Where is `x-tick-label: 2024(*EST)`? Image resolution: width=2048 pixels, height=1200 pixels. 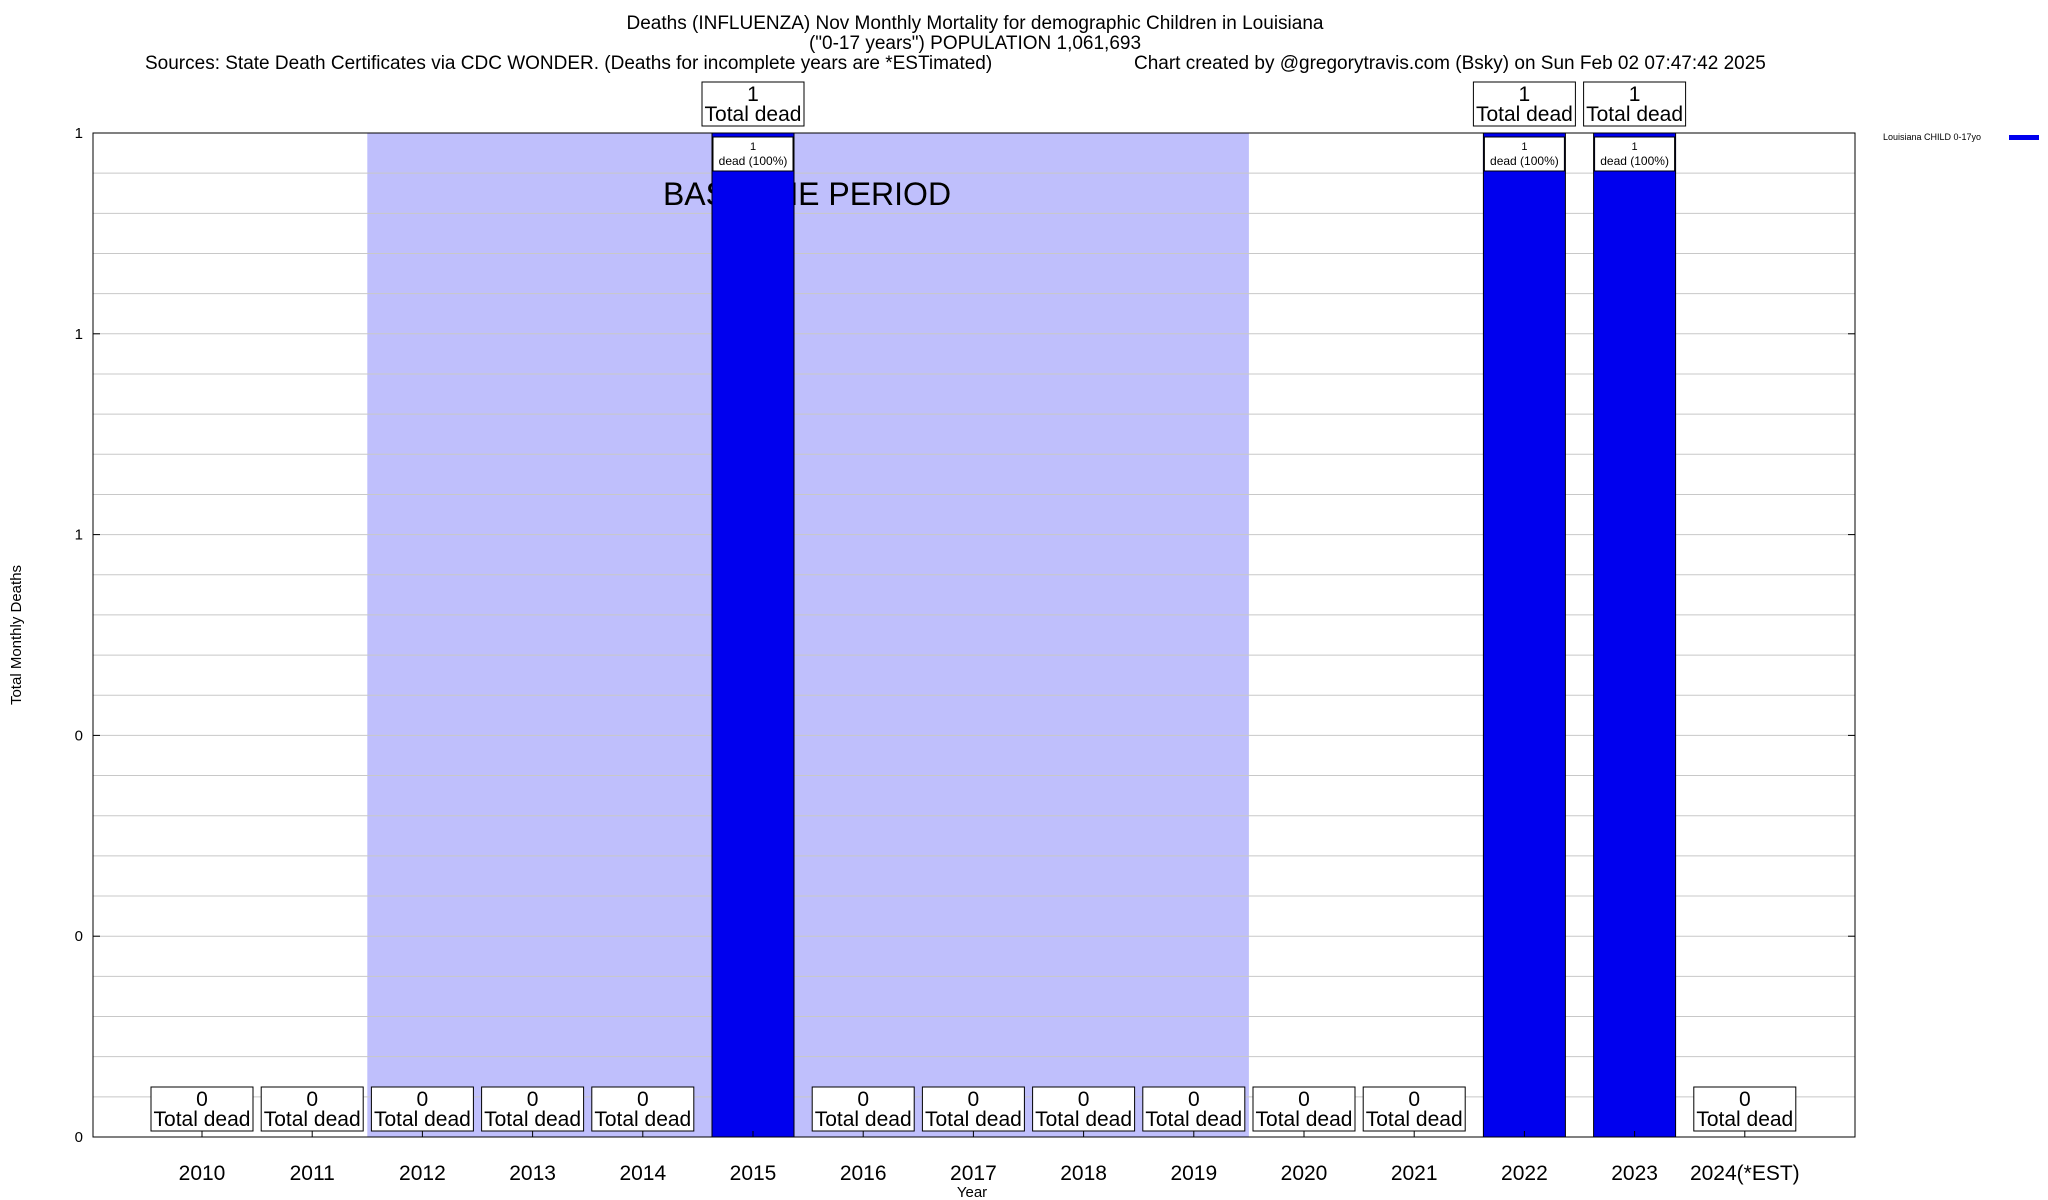 x-tick-label: 2024(*EST) is located at coordinates (1745, 1173).